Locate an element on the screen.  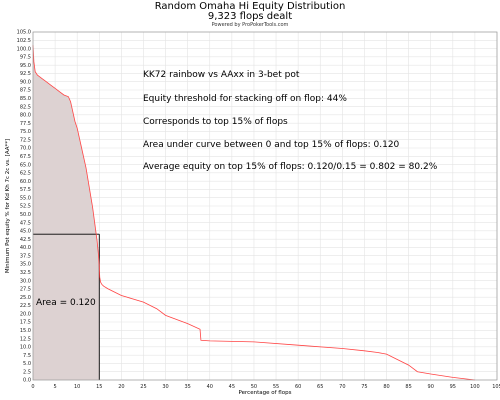
annotation-top-flops: Corresponds to top 15% of flops is located at coordinates (215, 122).